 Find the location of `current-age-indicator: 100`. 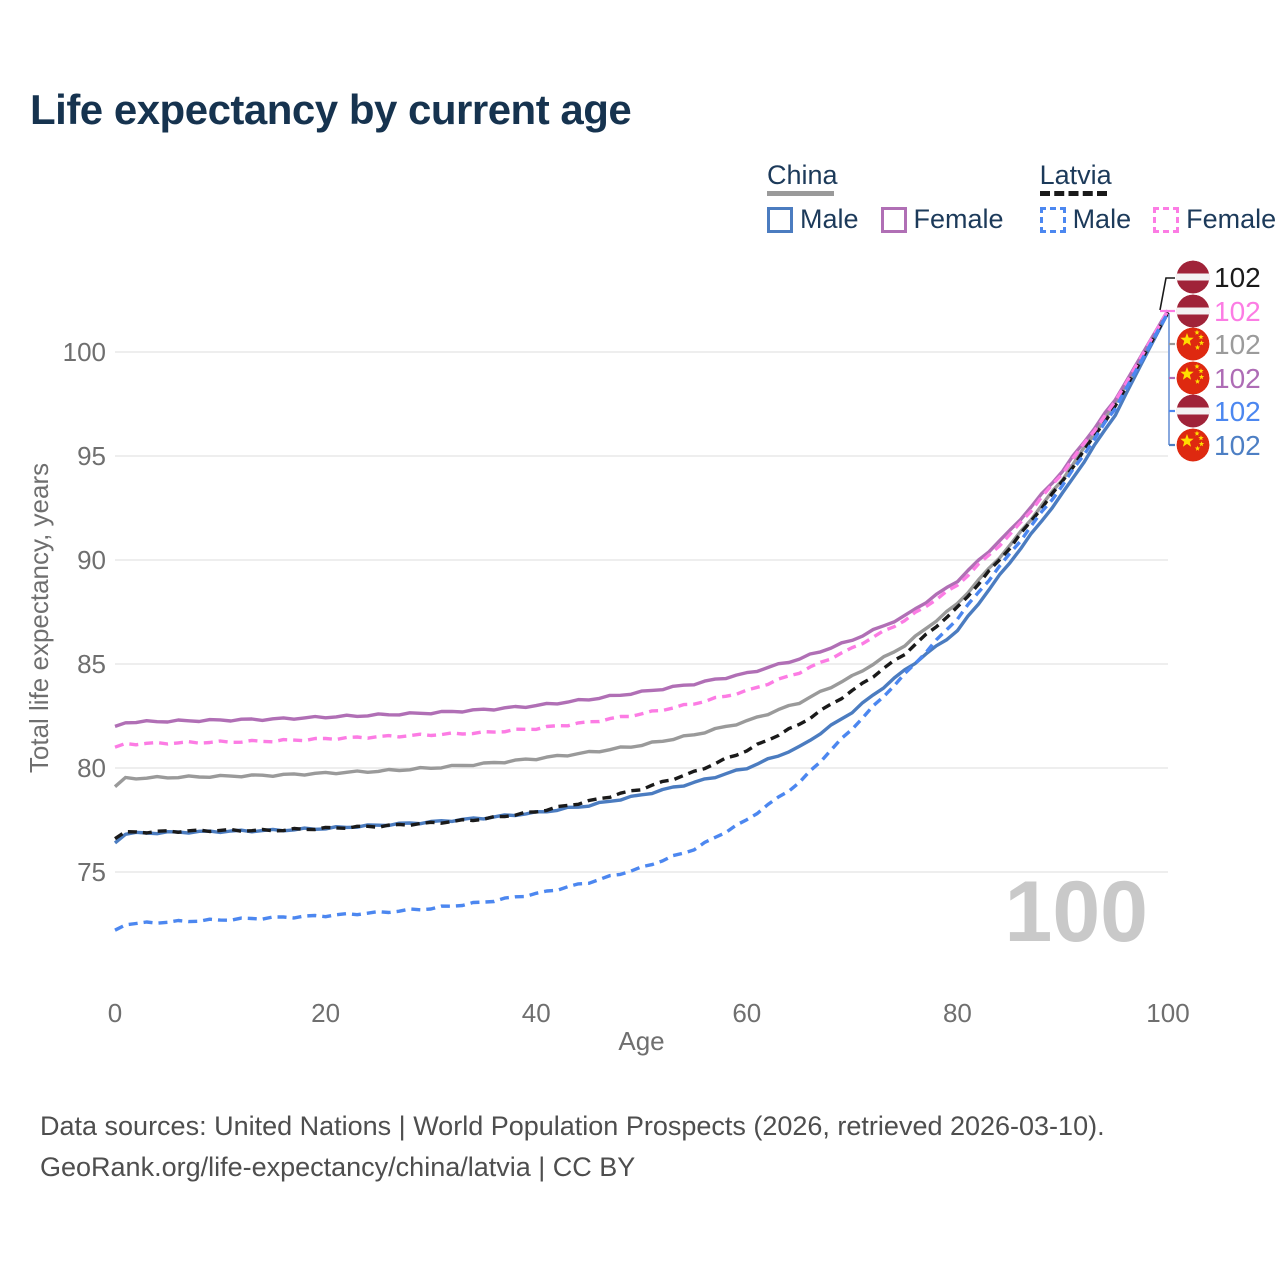

current-age-indicator: 100 is located at coordinates (1077, 912).